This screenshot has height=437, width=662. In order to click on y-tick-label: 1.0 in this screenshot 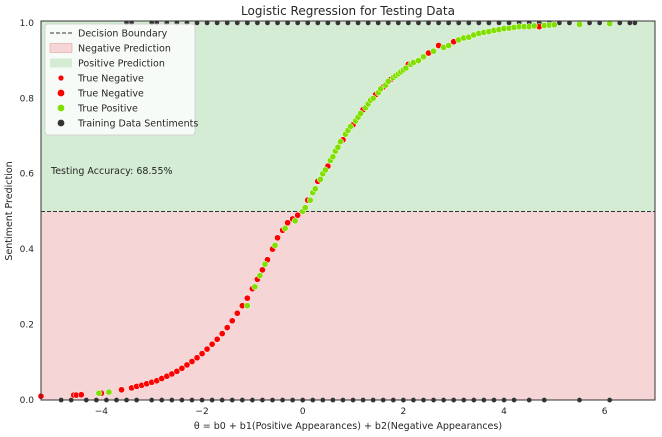, I will do `click(27, 24)`.